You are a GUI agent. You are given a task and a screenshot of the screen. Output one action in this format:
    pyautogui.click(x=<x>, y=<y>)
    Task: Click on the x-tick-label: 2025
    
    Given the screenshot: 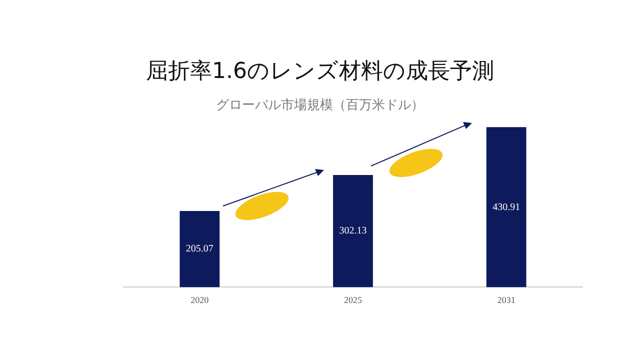 What is the action you would take?
    pyautogui.click(x=353, y=299)
    